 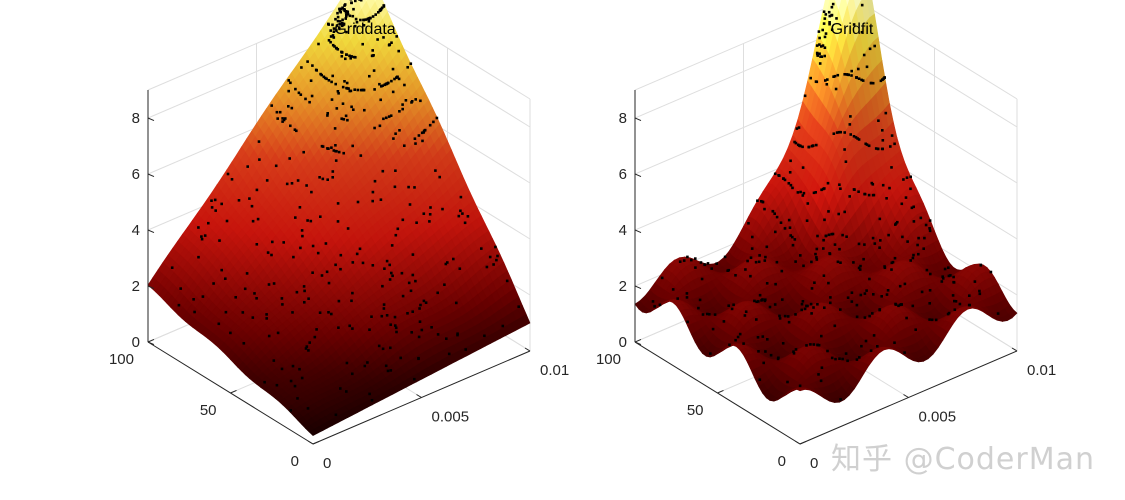 What do you see at coordinates (364, 29) in the screenshot?
I see `chart-title: Griddata` at bounding box center [364, 29].